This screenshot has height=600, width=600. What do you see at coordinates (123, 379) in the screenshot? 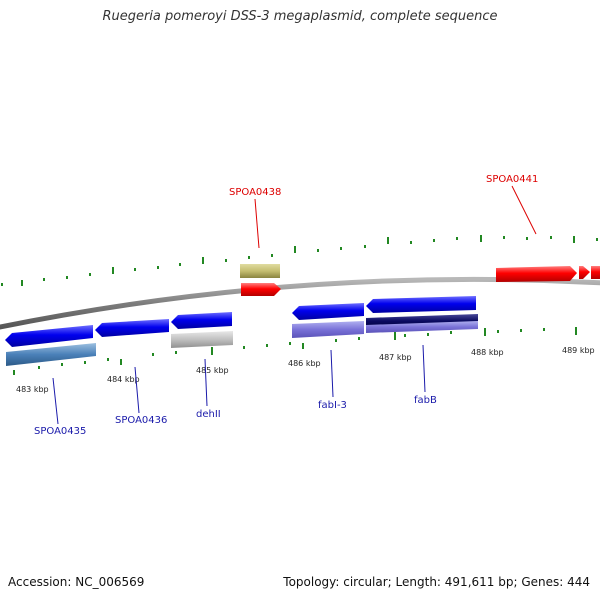
I see `kbp-label-484: 484 kbp` at bounding box center [123, 379].